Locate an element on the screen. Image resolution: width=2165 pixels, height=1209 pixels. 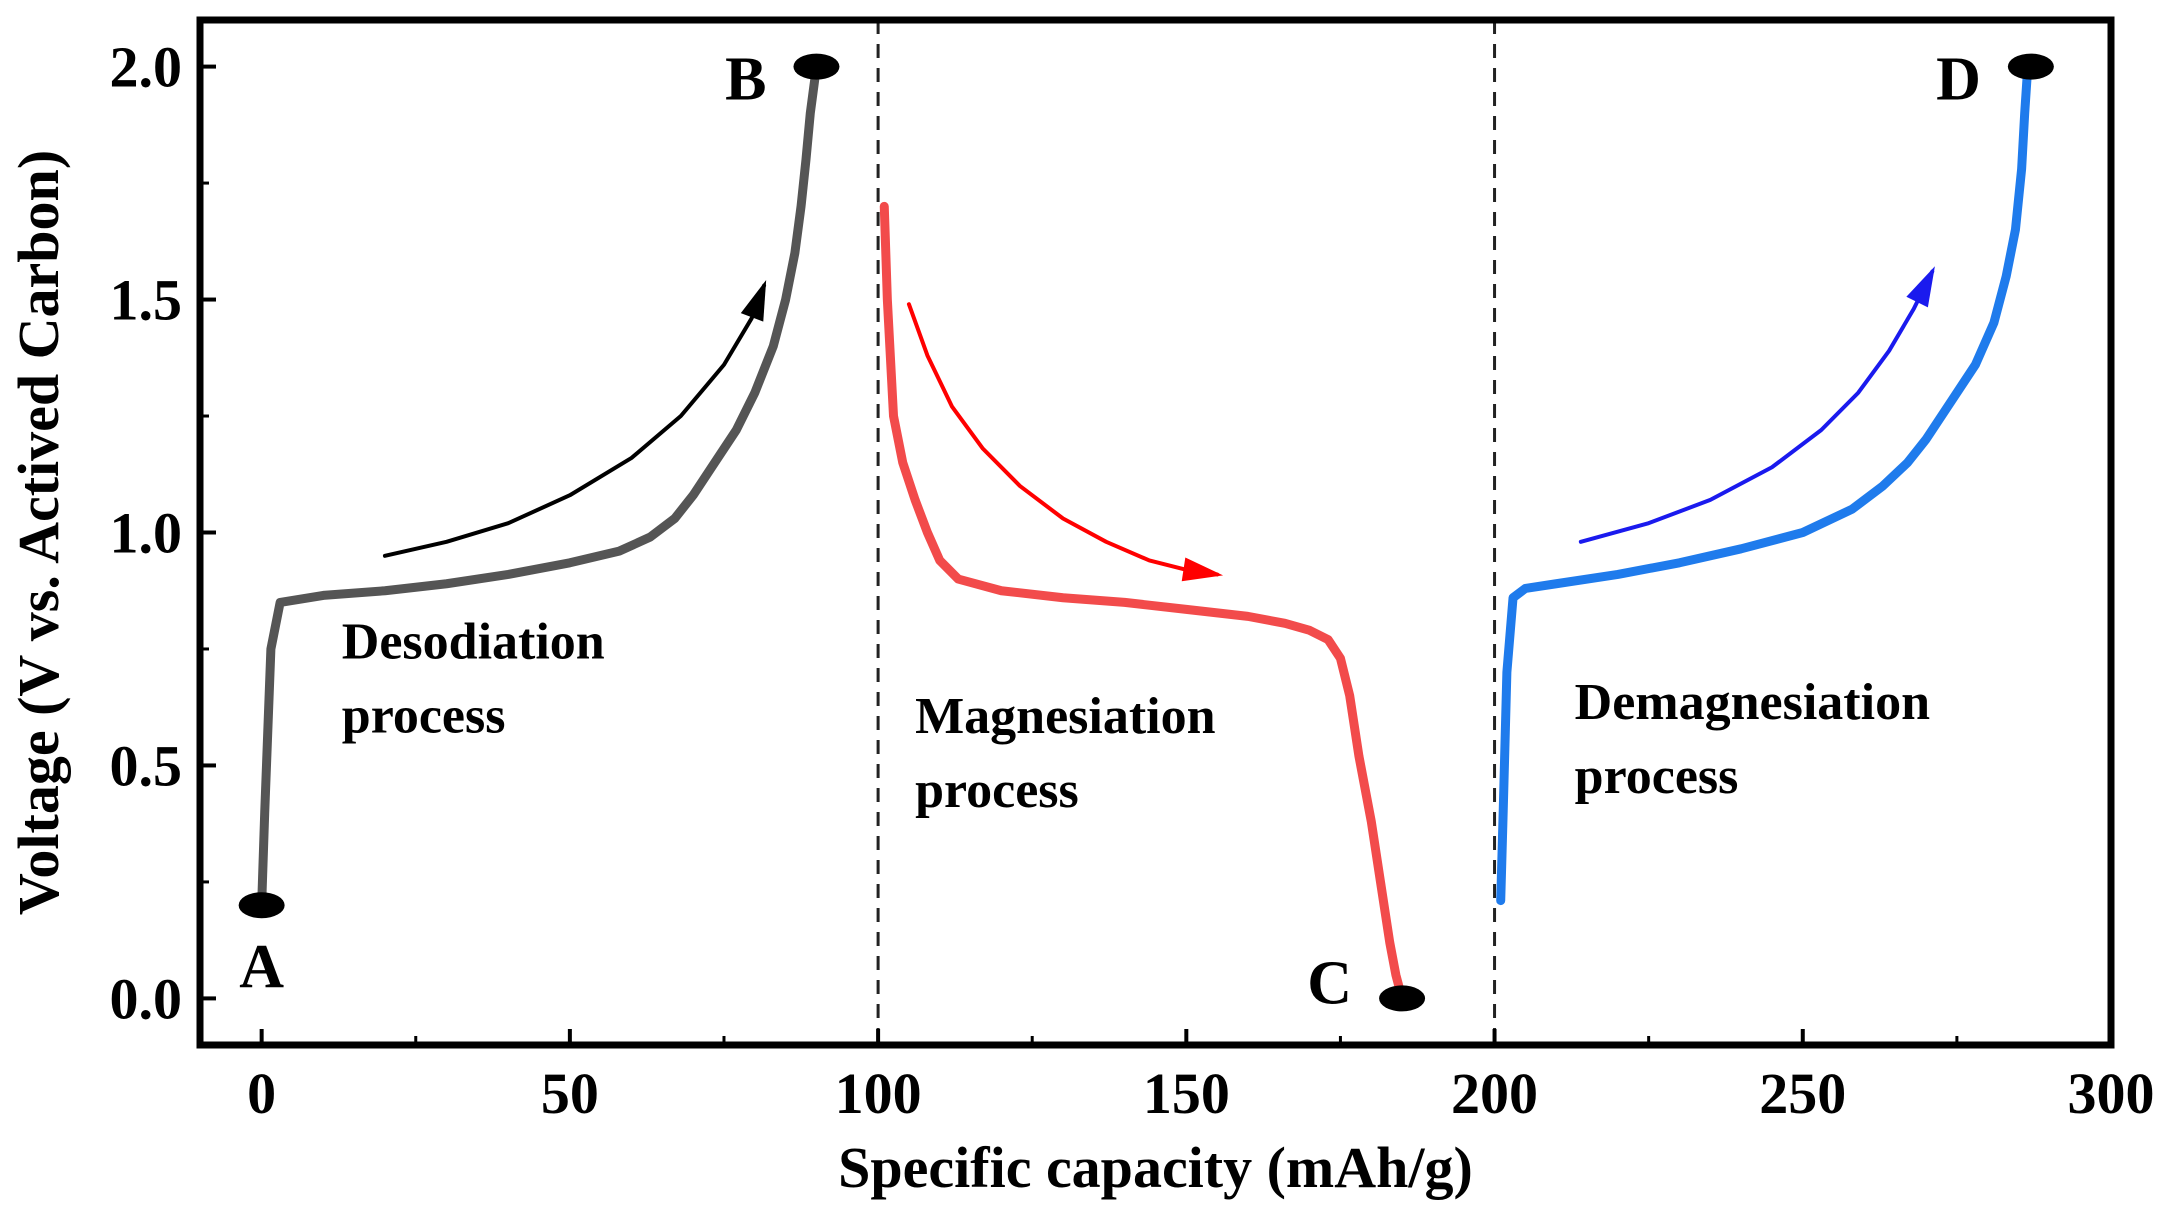
y-tick-label-3: 1.5 is located at coordinates (146, 300).